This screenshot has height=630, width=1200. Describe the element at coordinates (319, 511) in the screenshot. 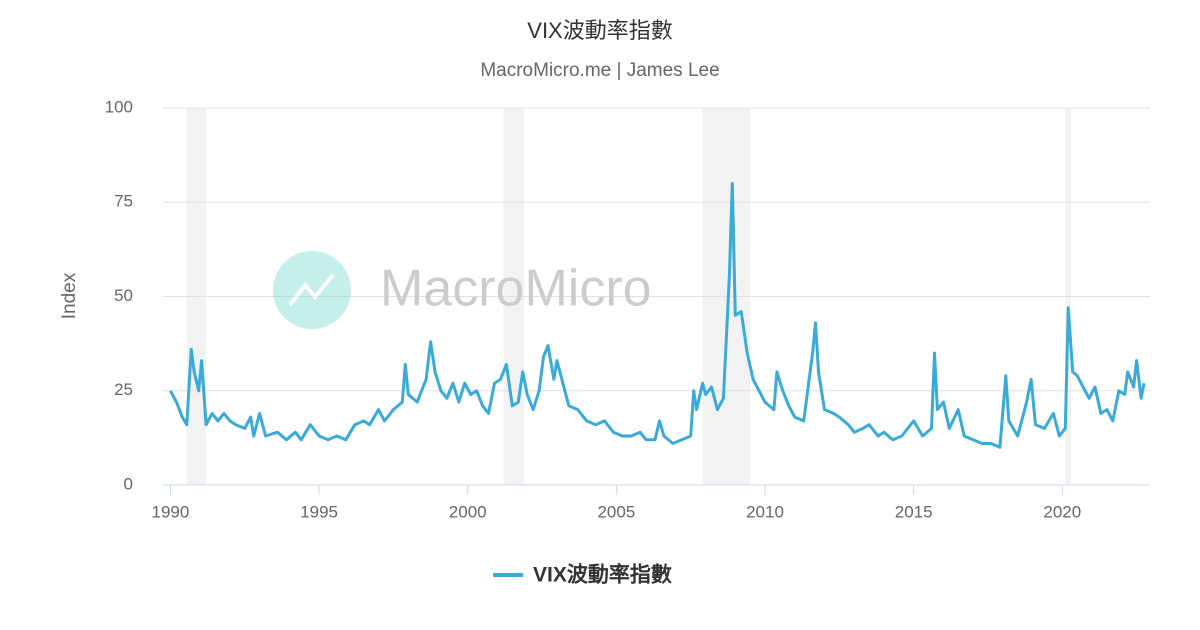

I see `x-tick-label: 1995` at that location.